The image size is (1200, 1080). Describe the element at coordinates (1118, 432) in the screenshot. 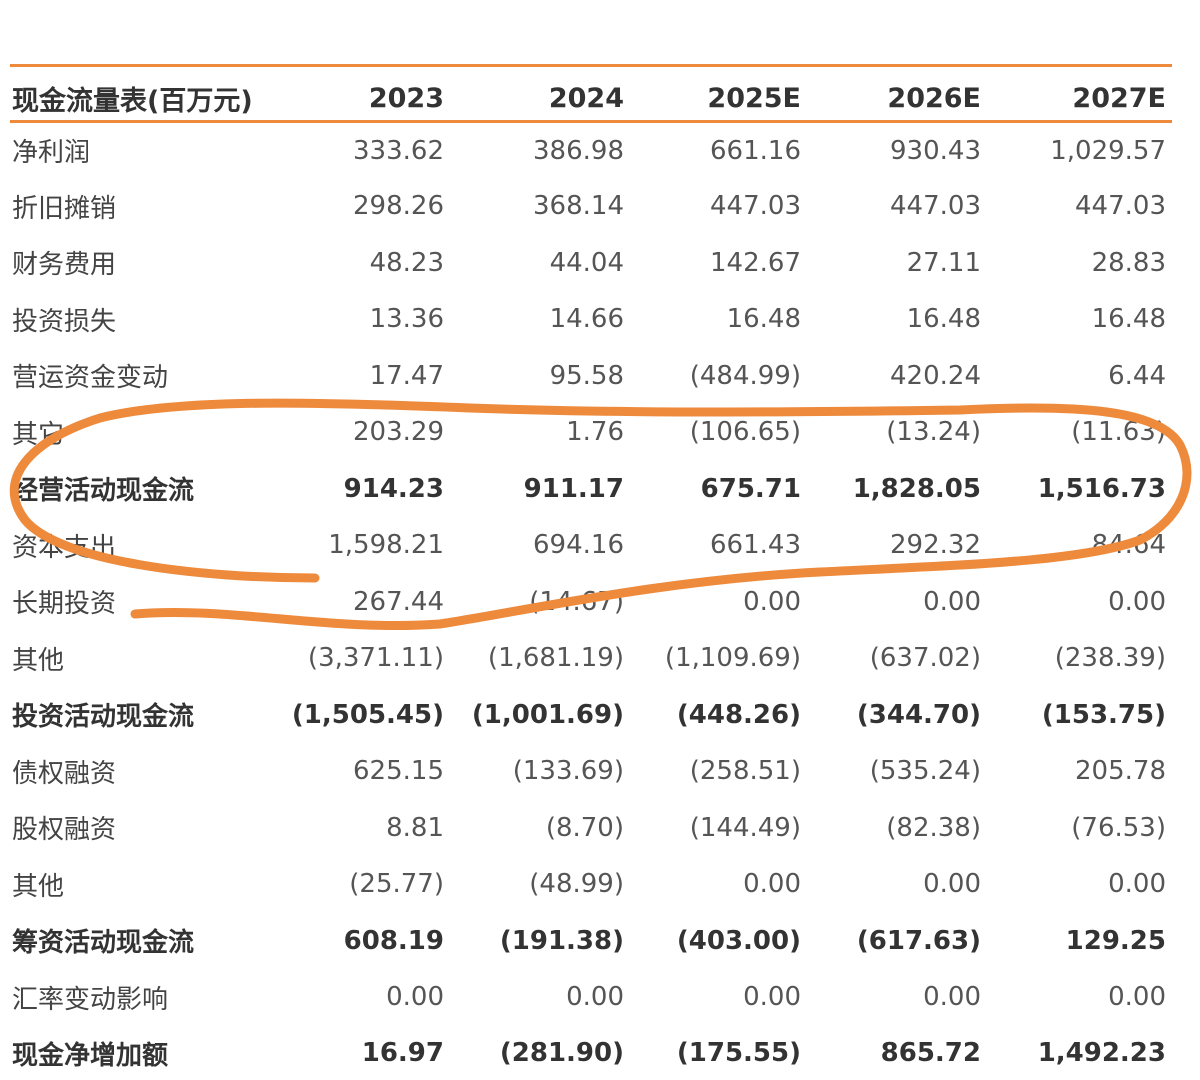

I see `row-value: (11.63)` at that location.